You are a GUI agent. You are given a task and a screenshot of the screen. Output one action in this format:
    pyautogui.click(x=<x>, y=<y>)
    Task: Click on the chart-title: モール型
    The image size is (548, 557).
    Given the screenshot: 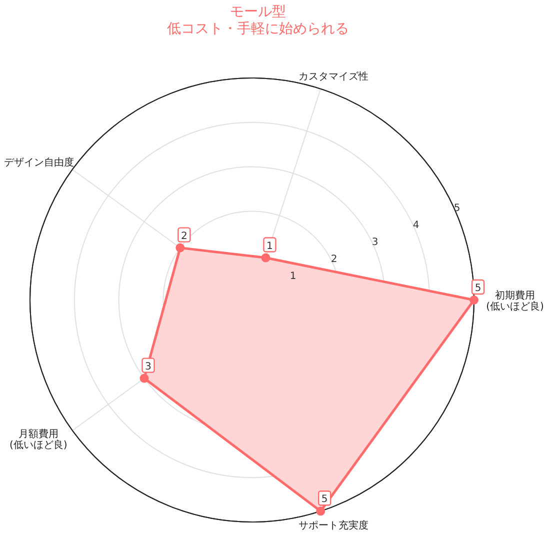 What is the action you would take?
    pyautogui.click(x=258, y=12)
    